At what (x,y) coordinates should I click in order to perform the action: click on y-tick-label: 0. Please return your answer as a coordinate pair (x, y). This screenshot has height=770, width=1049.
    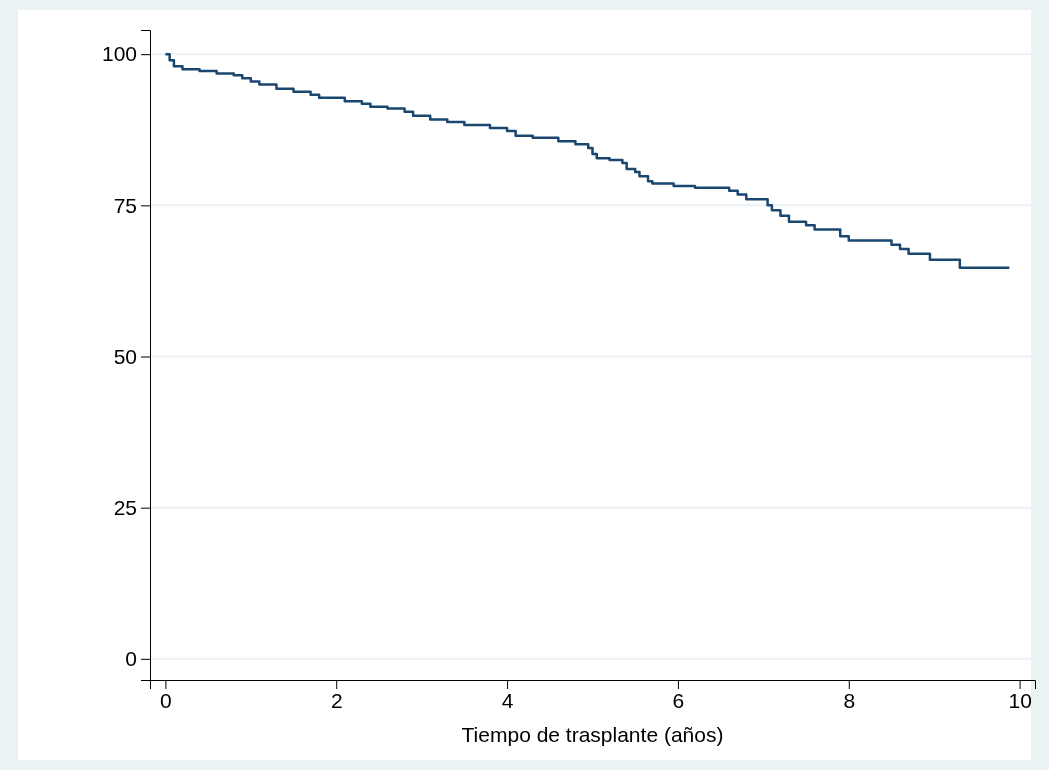
    Looking at the image, I should click on (131, 659).